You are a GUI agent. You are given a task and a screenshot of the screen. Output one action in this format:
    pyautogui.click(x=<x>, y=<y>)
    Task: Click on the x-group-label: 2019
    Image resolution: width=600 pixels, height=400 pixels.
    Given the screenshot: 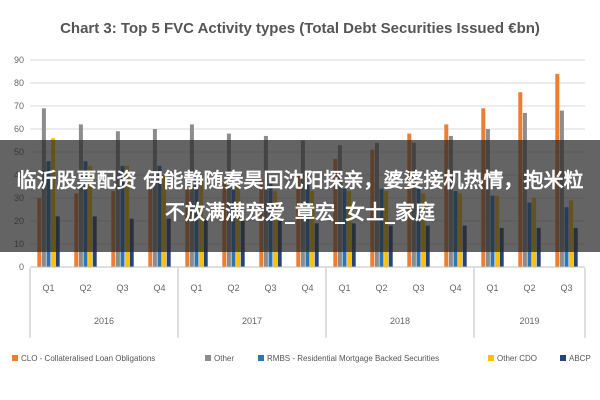 What is the action you would take?
    pyautogui.click(x=529, y=321)
    